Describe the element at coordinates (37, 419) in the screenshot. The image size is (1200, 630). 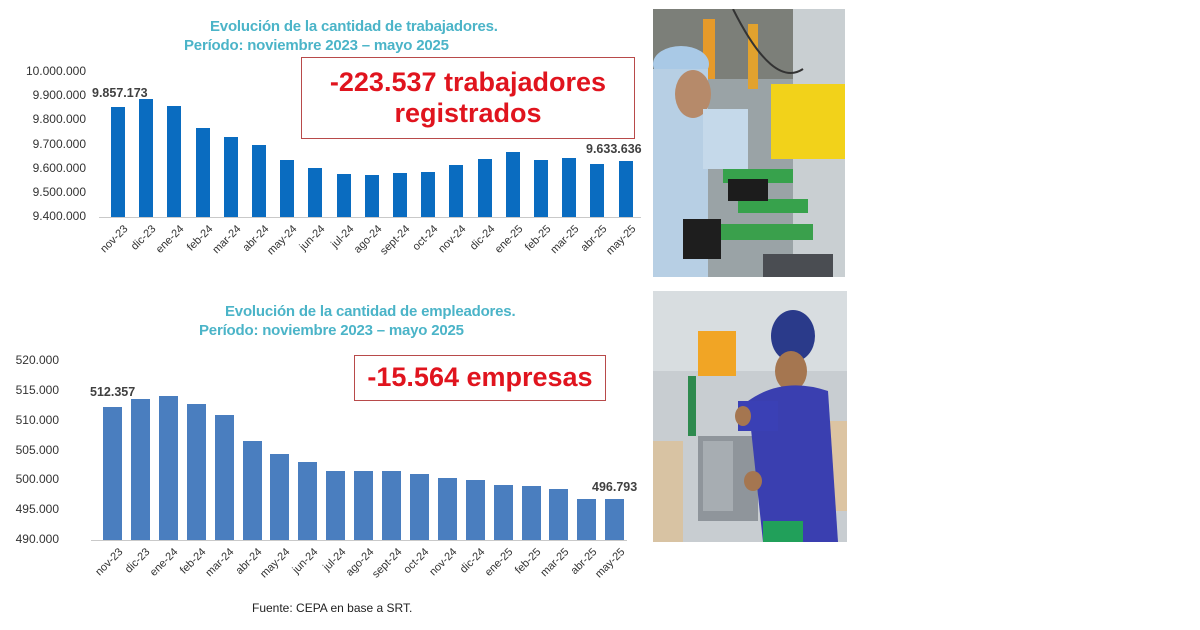
I see `y-tick-label: 510.000` at that location.